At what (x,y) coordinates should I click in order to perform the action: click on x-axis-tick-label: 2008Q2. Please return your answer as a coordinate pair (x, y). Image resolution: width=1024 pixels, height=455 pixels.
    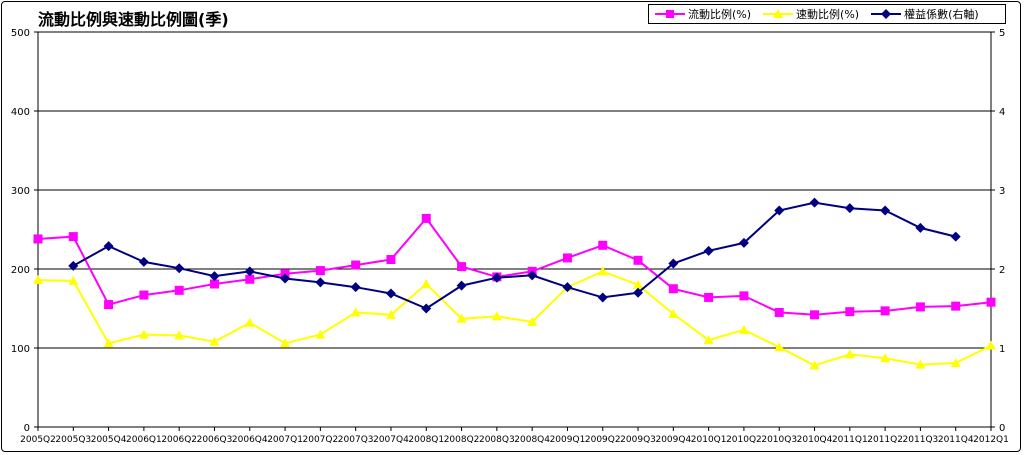
    Looking at the image, I should click on (462, 440).